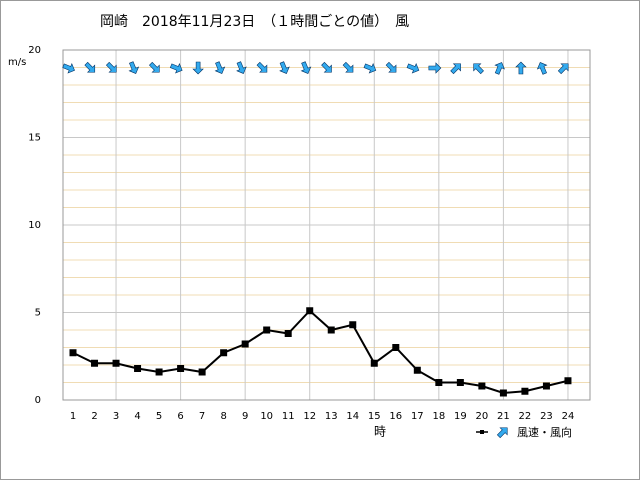 The height and width of the screenshot is (480, 640). Describe the element at coordinates (546, 416) in the screenshot. I see `x-tick-label: 23` at that location.